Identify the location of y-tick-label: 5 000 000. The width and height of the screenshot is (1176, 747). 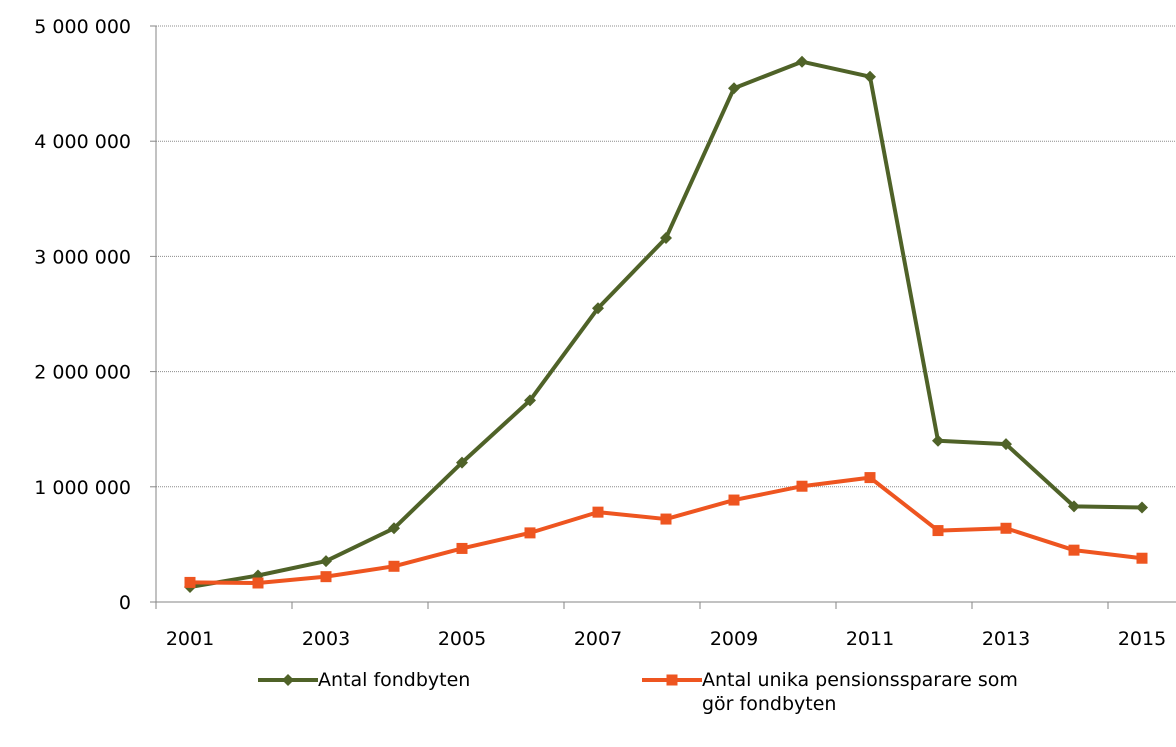
(82, 27).